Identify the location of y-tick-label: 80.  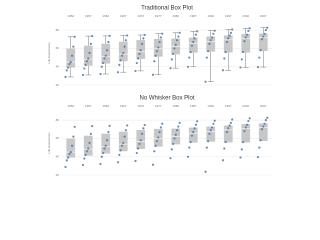
(58, 120).